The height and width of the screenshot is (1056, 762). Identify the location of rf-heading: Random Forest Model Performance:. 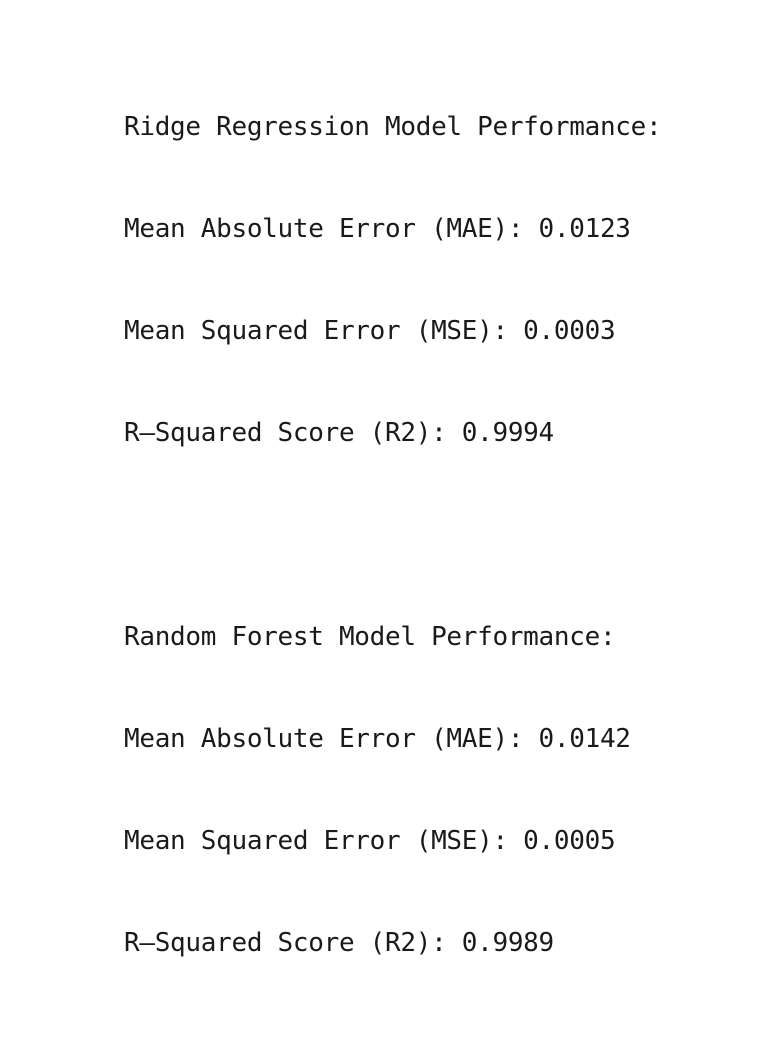
(370, 637).